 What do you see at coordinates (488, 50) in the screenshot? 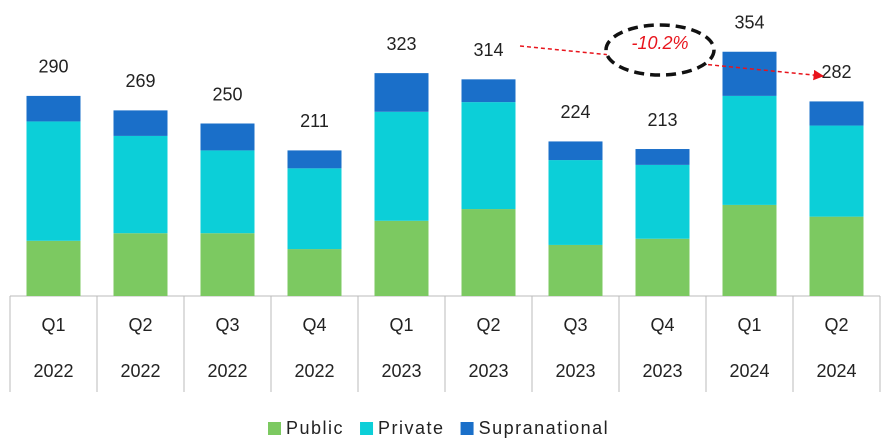
I see `total-label: 314` at bounding box center [488, 50].